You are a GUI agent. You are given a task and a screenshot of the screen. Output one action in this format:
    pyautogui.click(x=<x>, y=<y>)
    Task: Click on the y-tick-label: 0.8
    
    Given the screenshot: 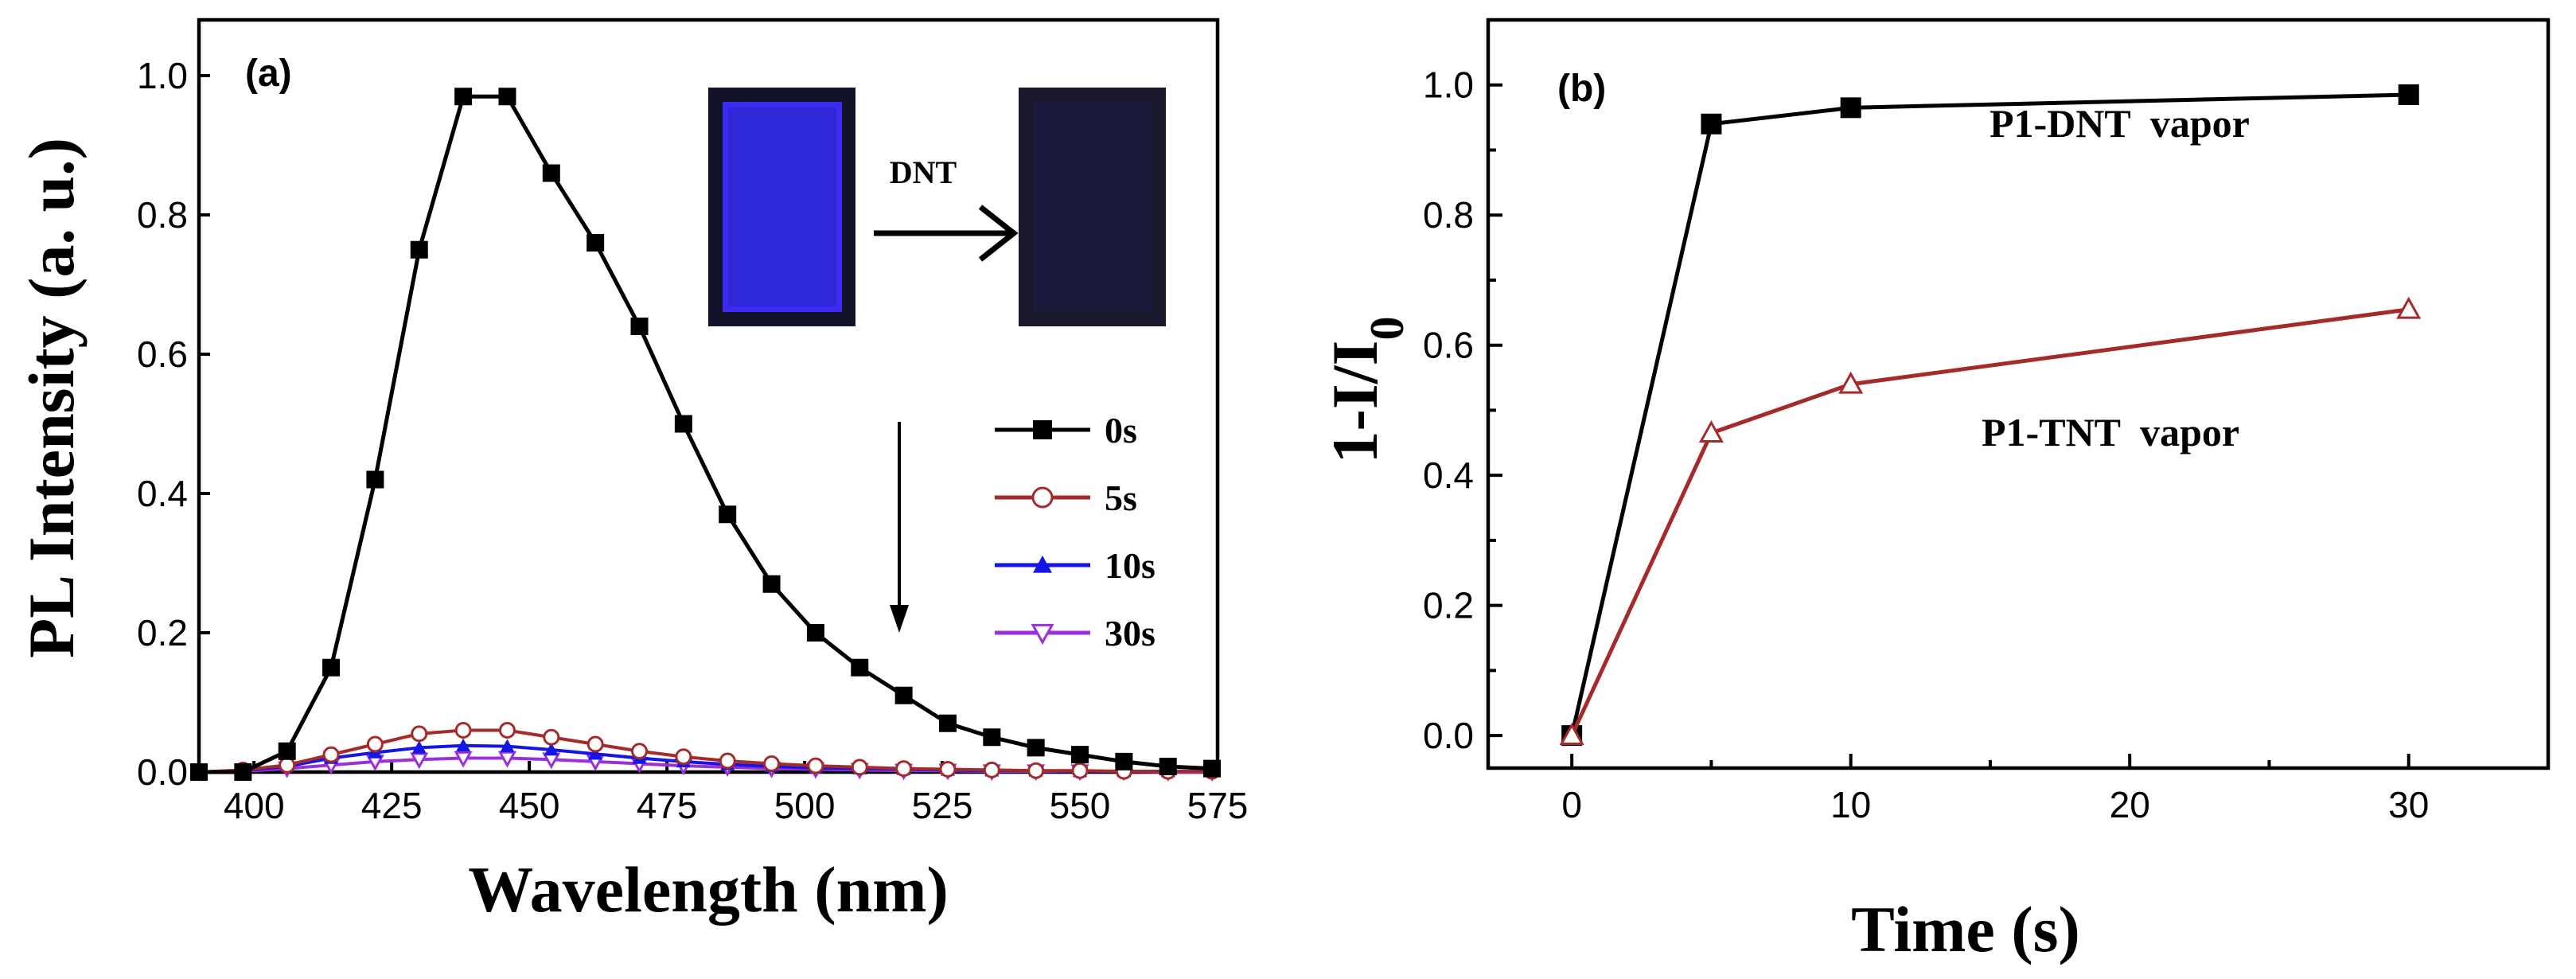 What is the action you would take?
    pyautogui.click(x=1448, y=215)
    